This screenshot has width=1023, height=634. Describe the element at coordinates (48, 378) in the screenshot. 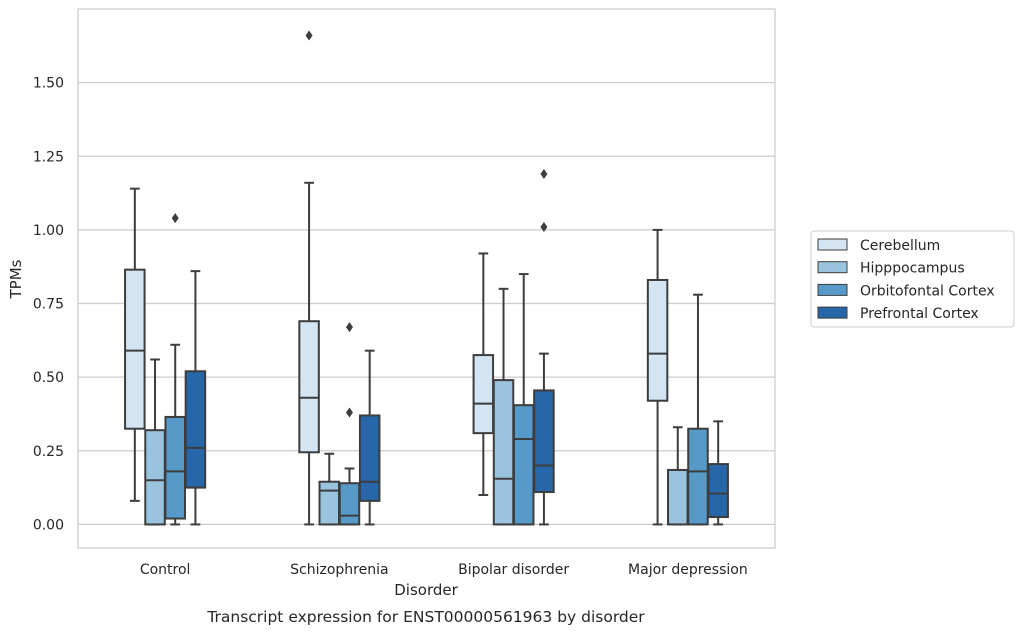

I see `y-tick-label: 0.50` at that location.